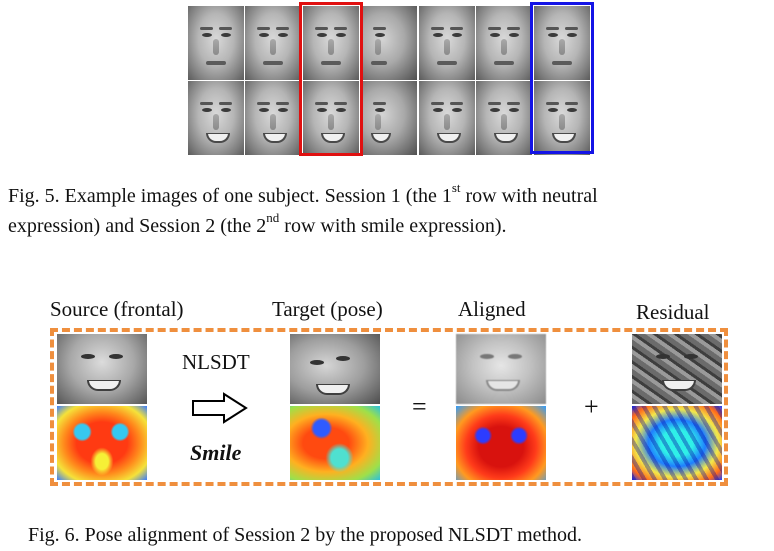 This screenshot has width=774, height=551. What do you see at coordinates (456, 188) in the screenshot?
I see `caption-superscript: st` at bounding box center [456, 188].